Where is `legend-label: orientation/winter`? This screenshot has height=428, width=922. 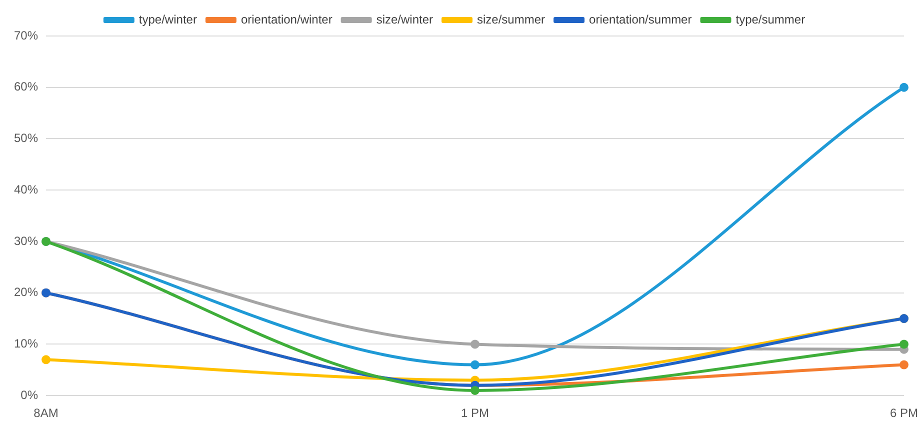 legend-label: orientation/winter is located at coordinates (286, 19).